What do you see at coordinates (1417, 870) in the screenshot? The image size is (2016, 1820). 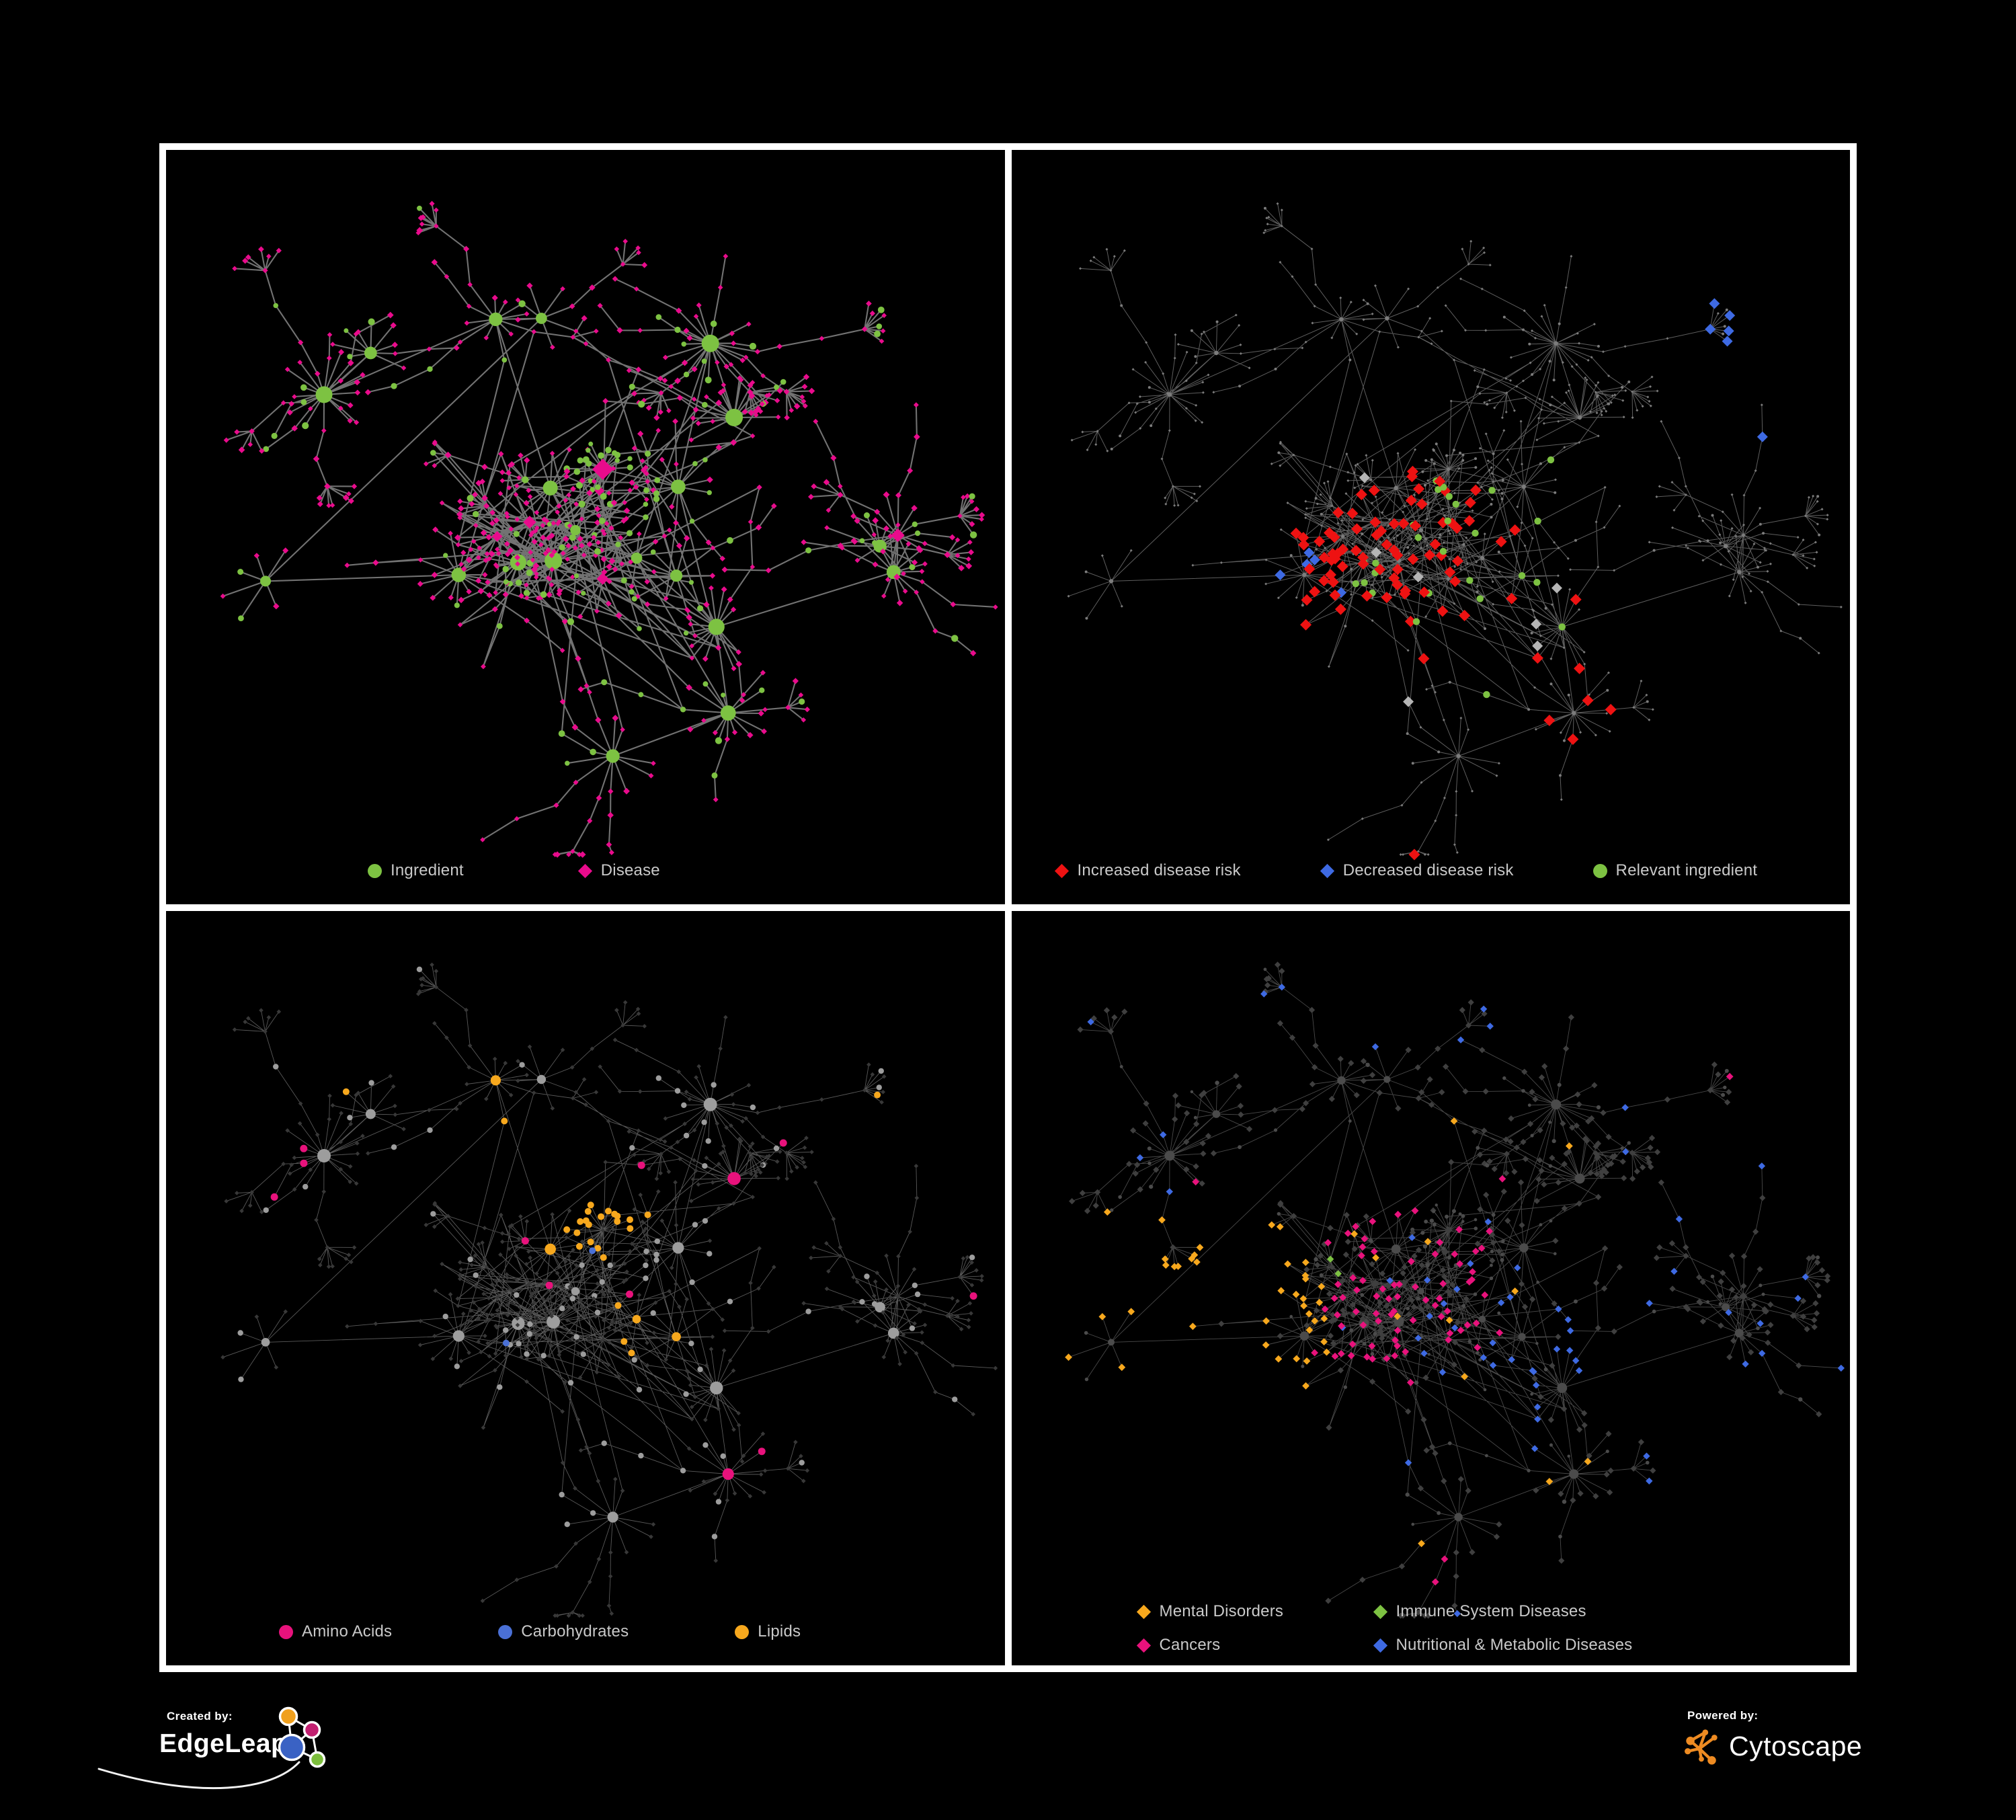 I see `legend-item: Decreased disease risk` at bounding box center [1417, 870].